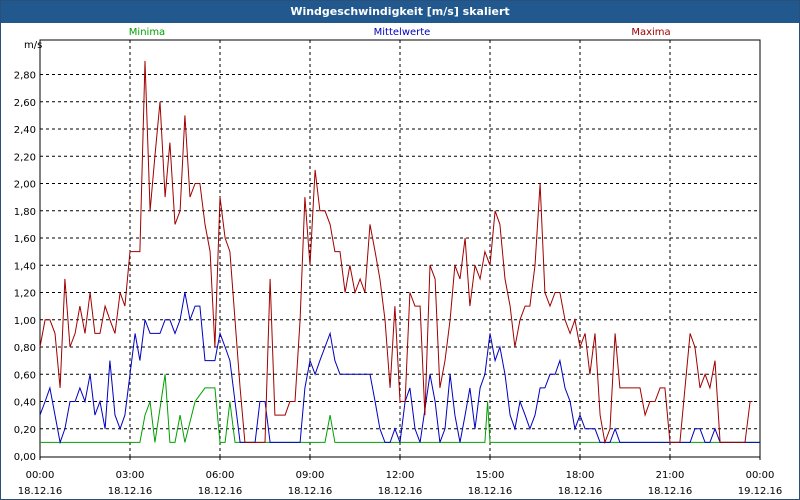 This screenshot has width=800, height=500. What do you see at coordinates (400, 12) in the screenshot?
I see `window-title: Windgeschwindigkeit [m/s] skaliert` at bounding box center [400, 12].